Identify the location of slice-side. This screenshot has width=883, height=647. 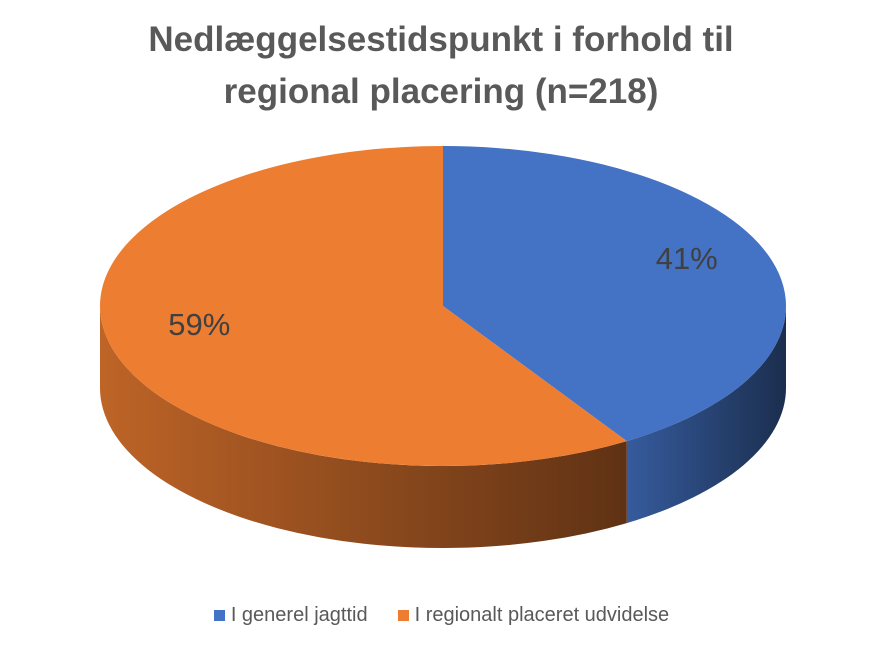
(706, 415).